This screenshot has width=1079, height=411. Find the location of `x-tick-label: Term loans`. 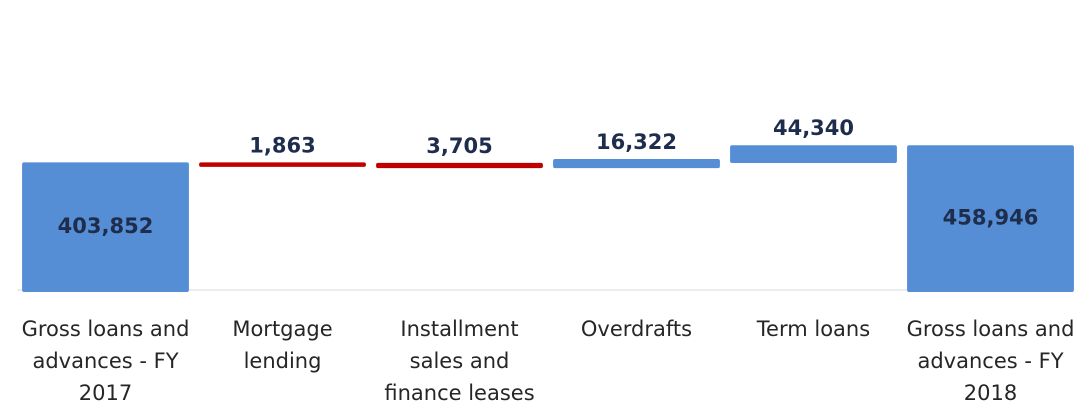

x-tick-label: Term loans is located at coordinates (813, 329).